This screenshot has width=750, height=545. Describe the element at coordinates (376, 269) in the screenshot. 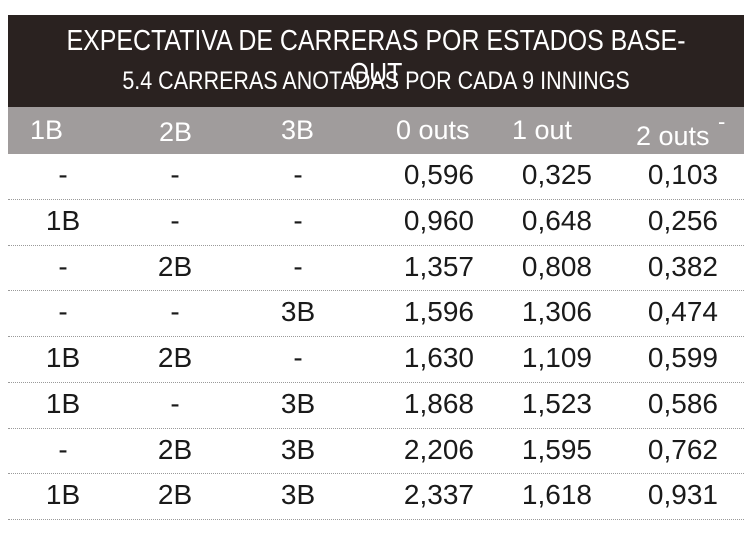

I see `table-row: - 2B - 1,357 0,808 0,382` at that location.